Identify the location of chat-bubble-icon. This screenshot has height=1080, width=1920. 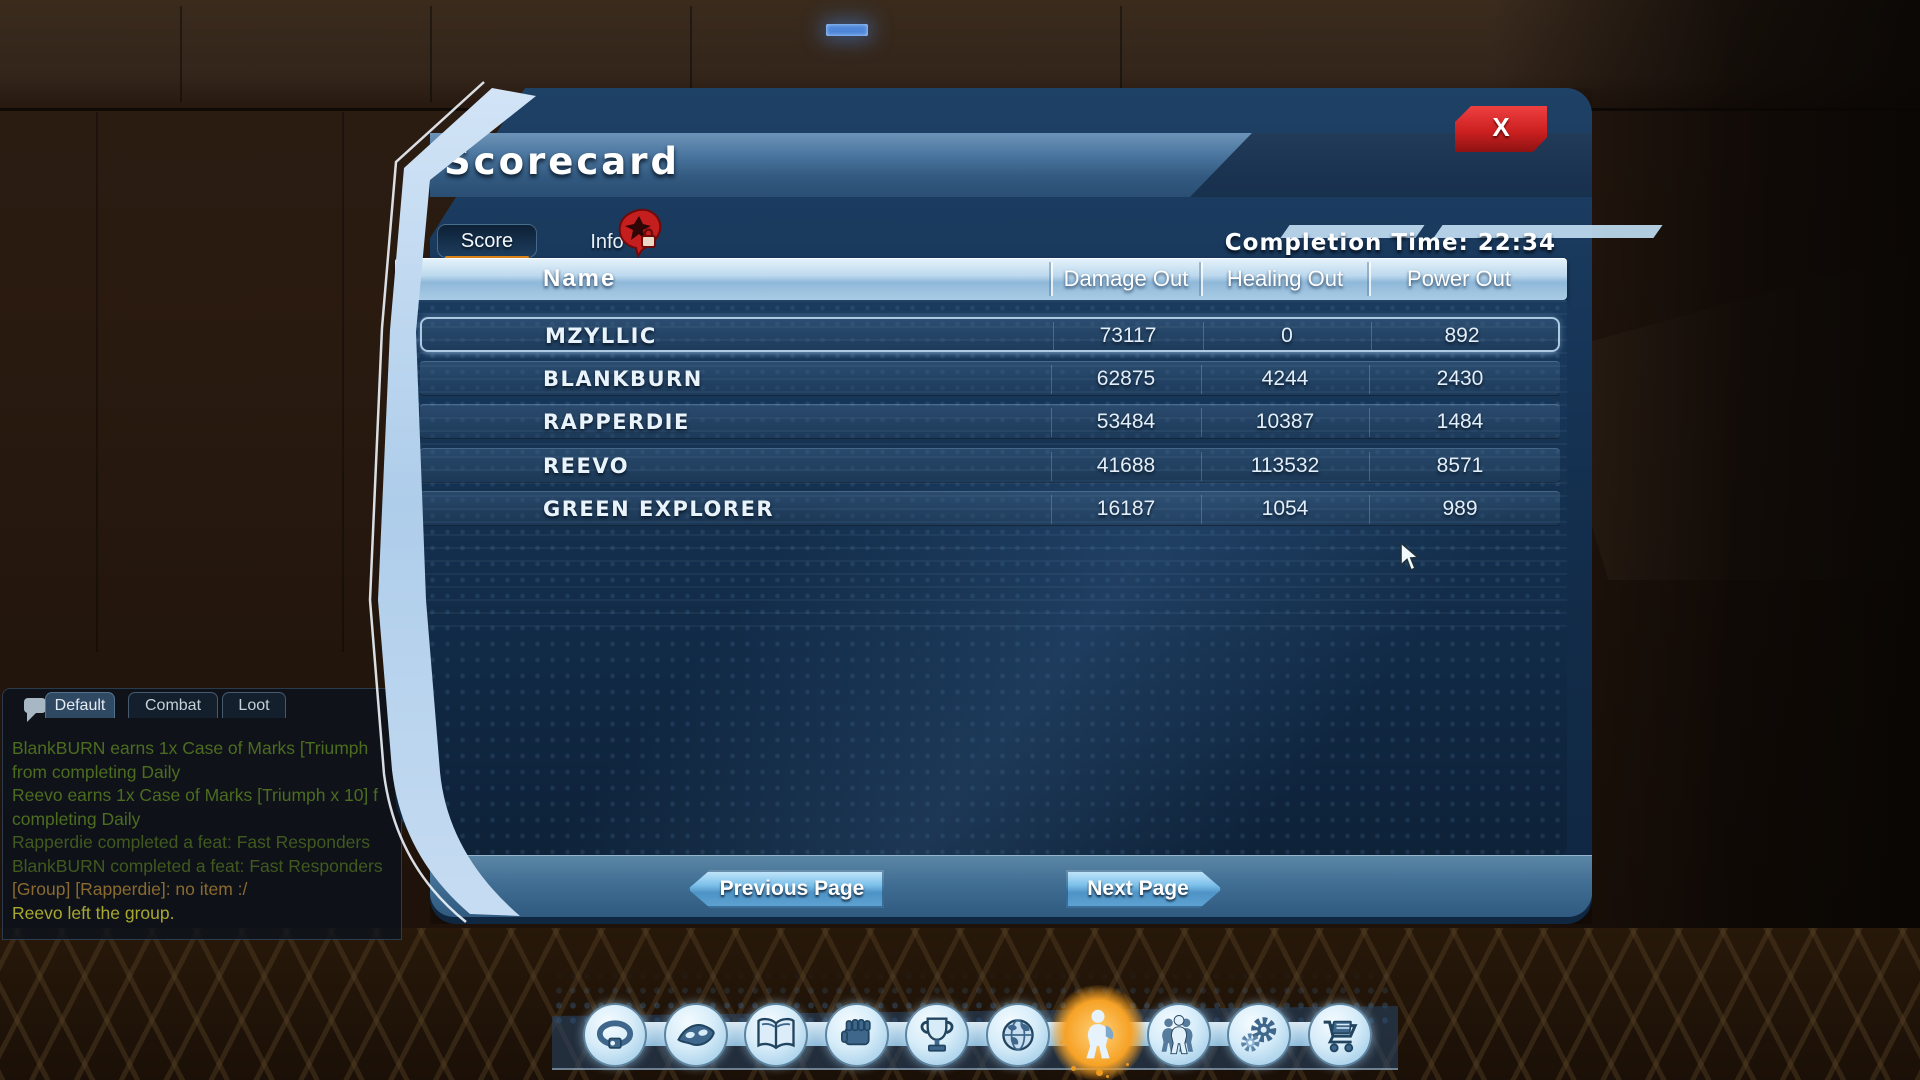
(35, 710).